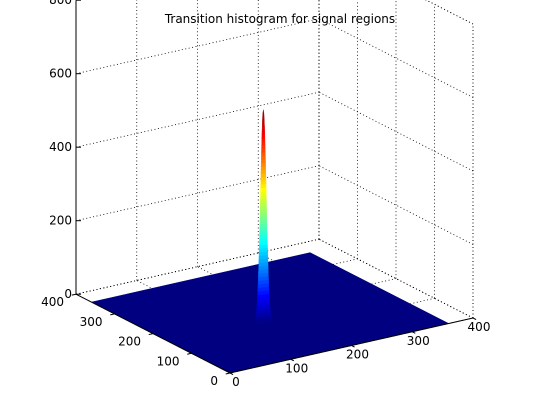 This screenshot has height=420, width=560. Describe the element at coordinates (418, 341) in the screenshot. I see `x-tick-label: 300` at that location.